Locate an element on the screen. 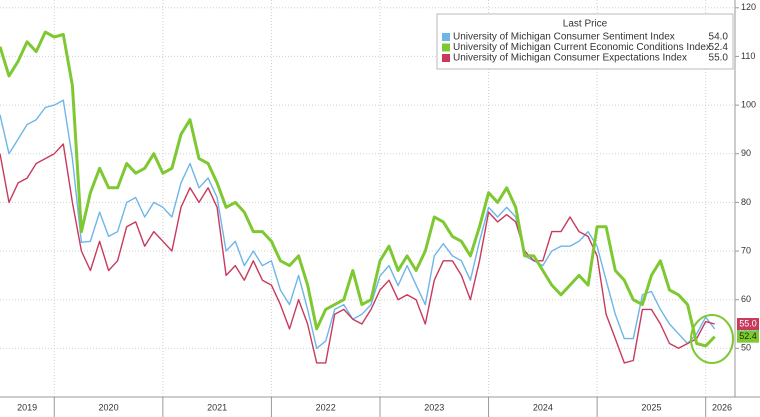 This screenshot has width=760, height=417. y-tick-label: 50 is located at coordinates (746, 348).